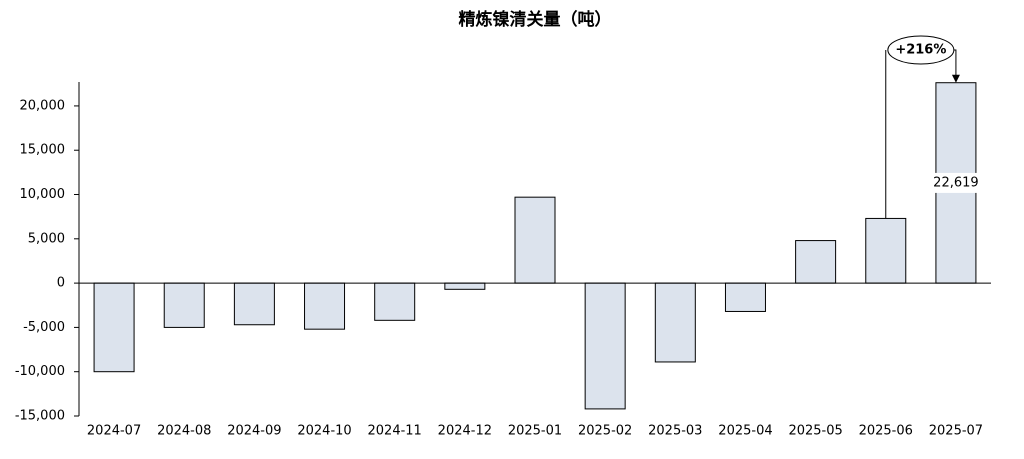 The width and height of the screenshot is (1024, 459). I want to click on x-tick-label: 2024-08, so click(184, 431).